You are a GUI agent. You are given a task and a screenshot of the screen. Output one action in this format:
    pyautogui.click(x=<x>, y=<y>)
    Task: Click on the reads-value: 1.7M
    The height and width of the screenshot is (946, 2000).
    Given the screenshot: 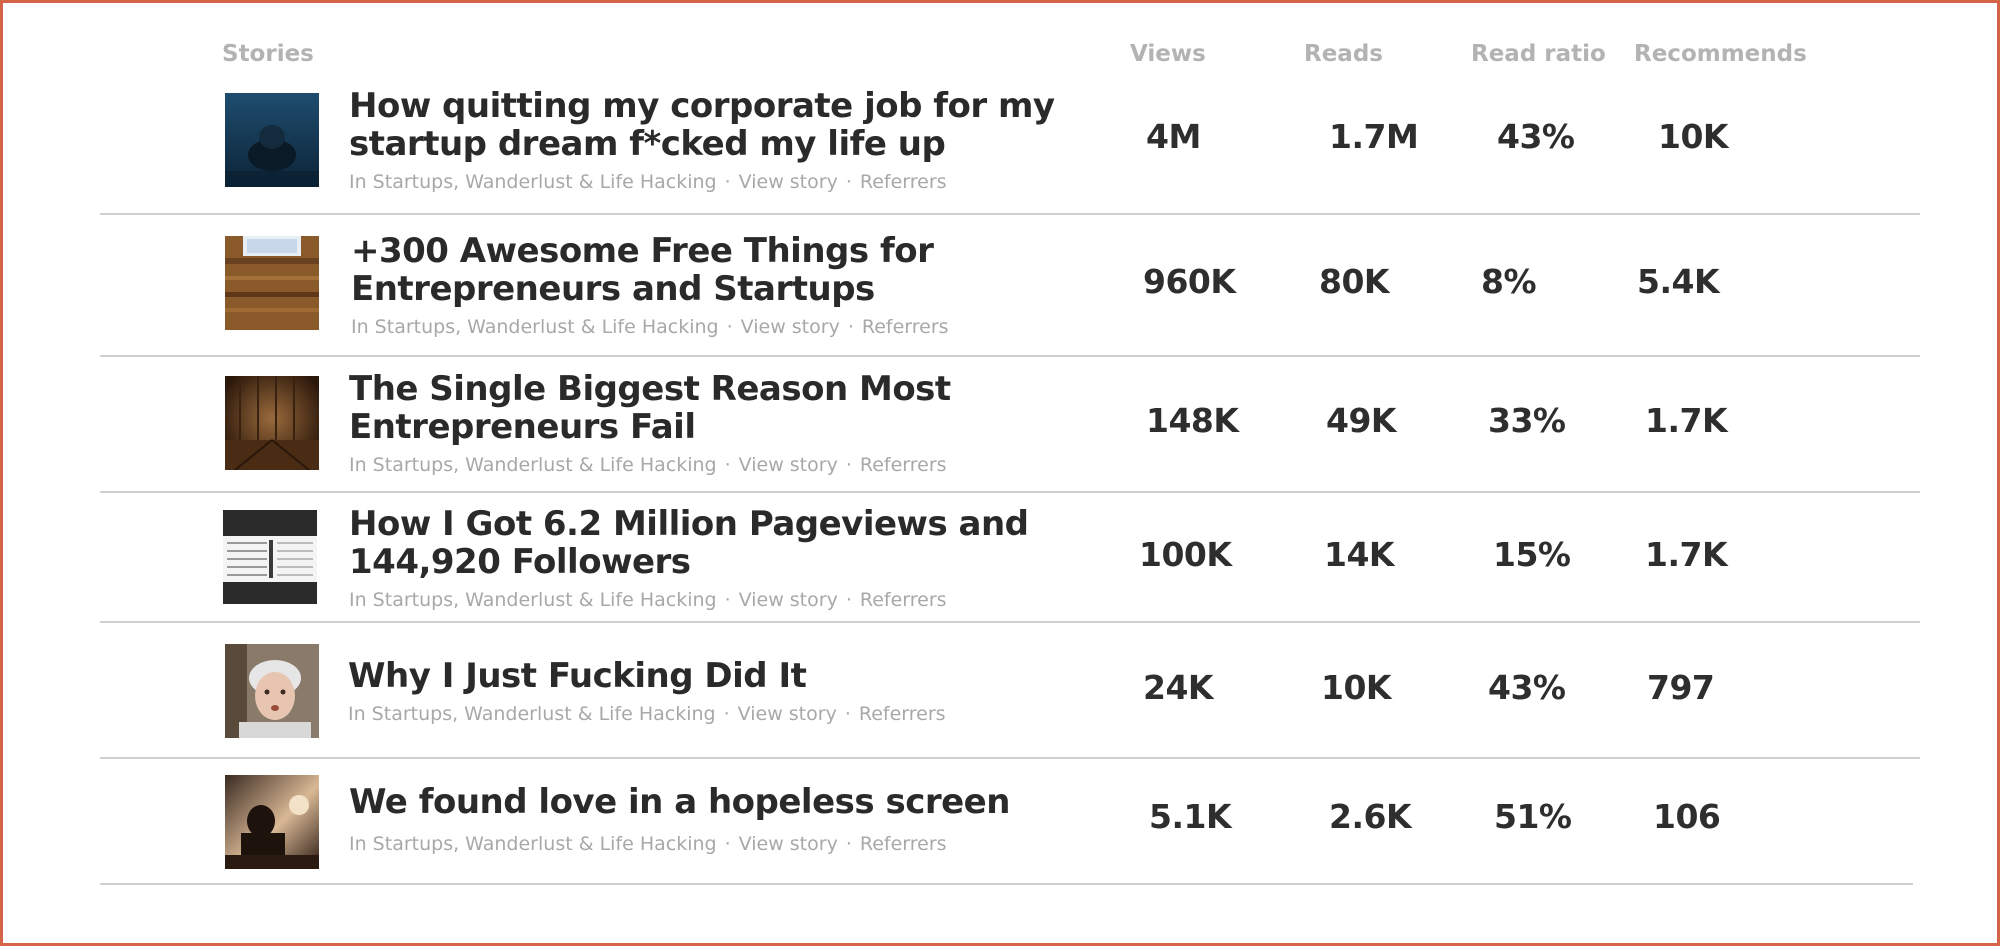 What is the action you would take?
    pyautogui.click(x=1374, y=136)
    